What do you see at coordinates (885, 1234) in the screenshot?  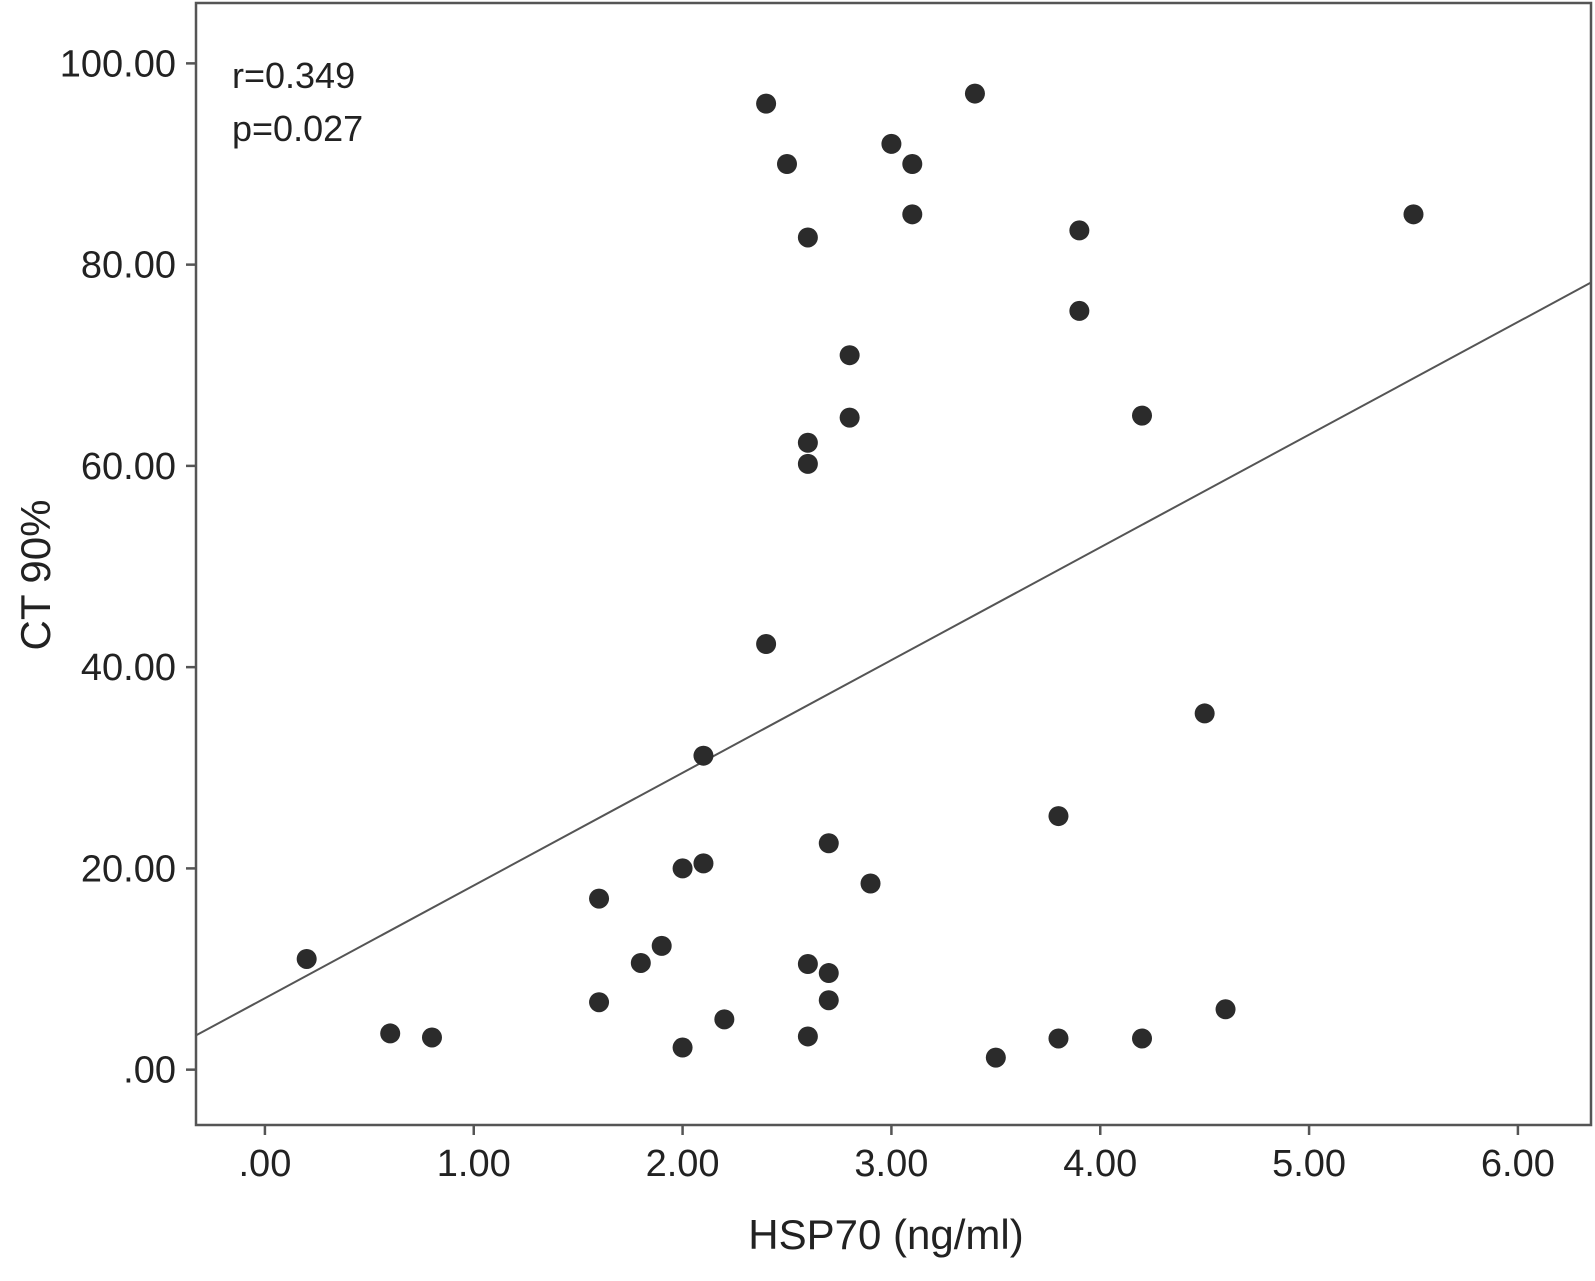 I see `x-axis-title: HSP70 (ng/ml)` at bounding box center [885, 1234].